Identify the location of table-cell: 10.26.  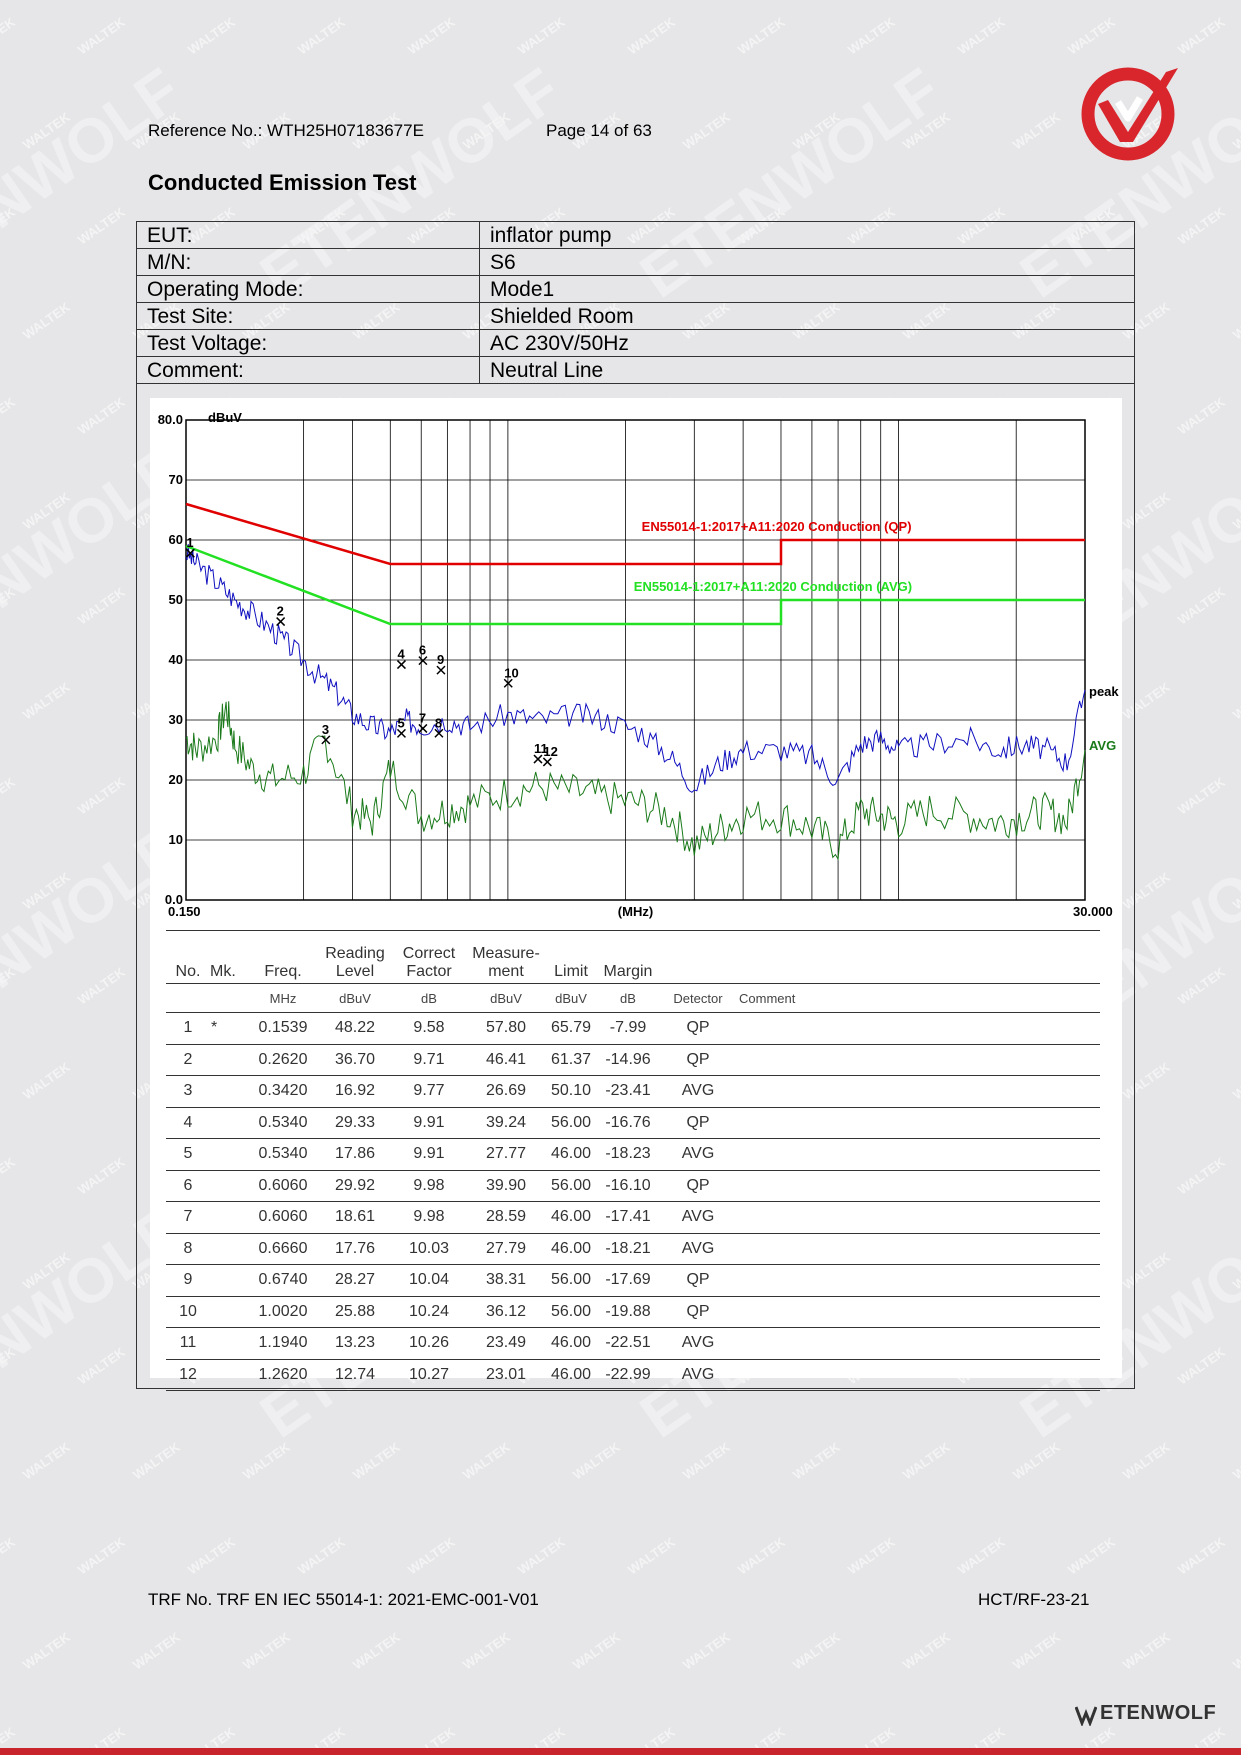
(429, 1343).